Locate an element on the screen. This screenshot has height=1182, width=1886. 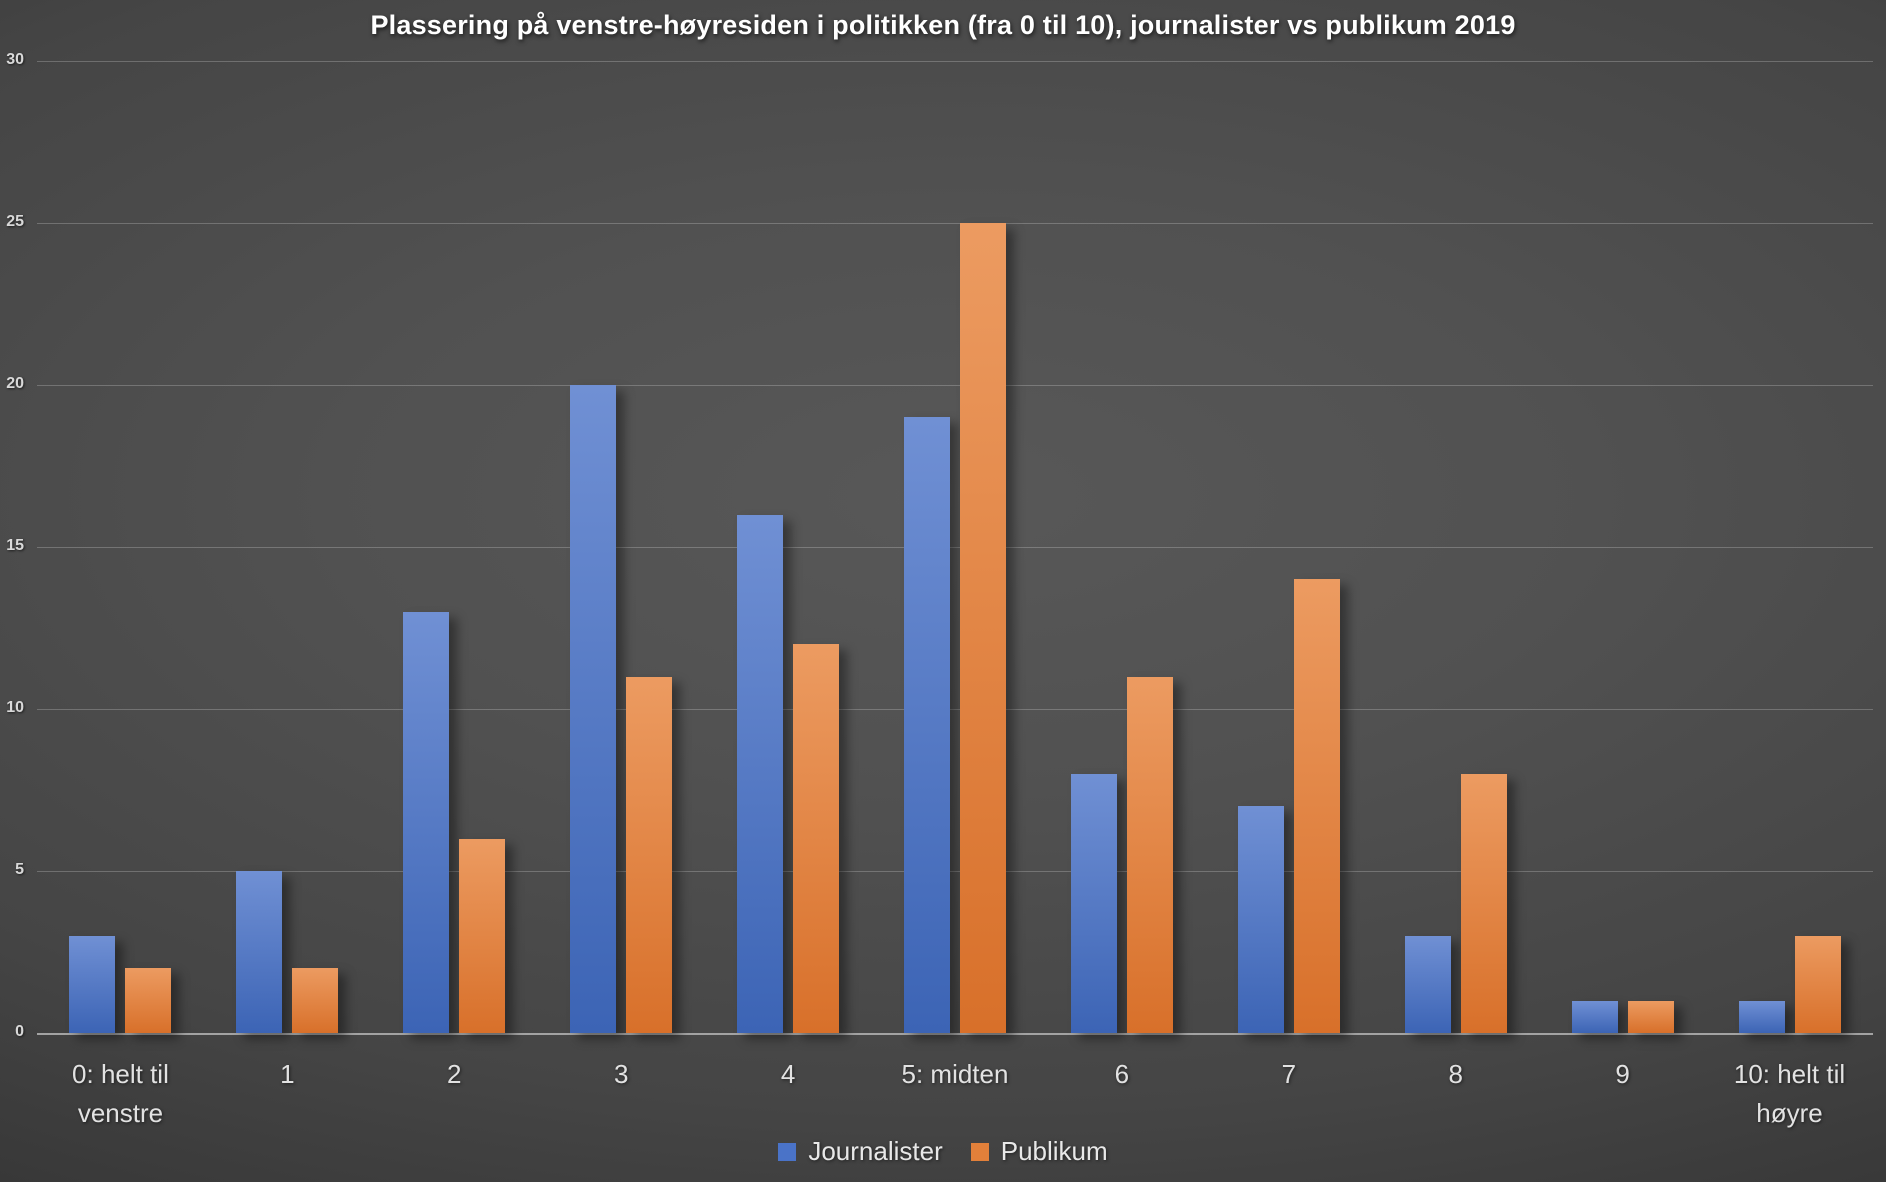
y-tick-label-25: 25 is located at coordinates (15, 221).